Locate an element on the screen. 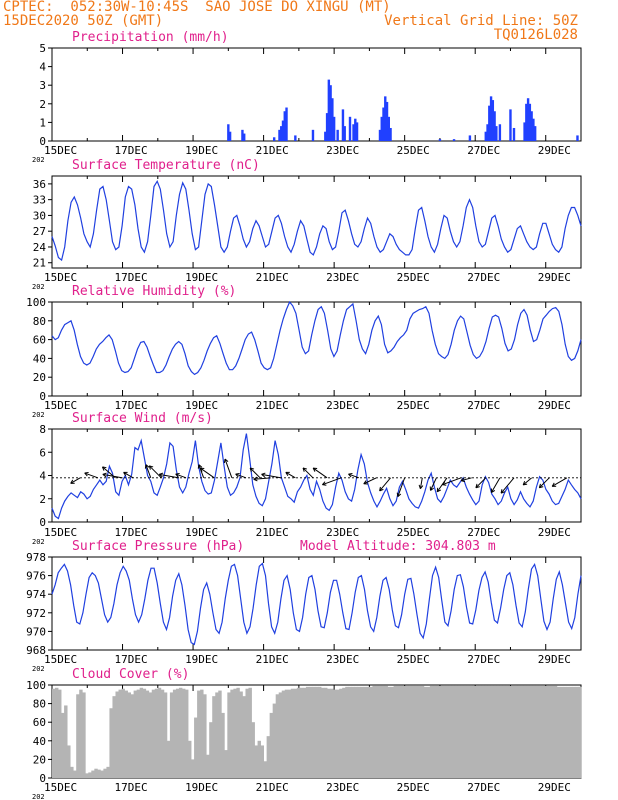  y-tick-label-3-3: 6 is located at coordinates (42, 452).